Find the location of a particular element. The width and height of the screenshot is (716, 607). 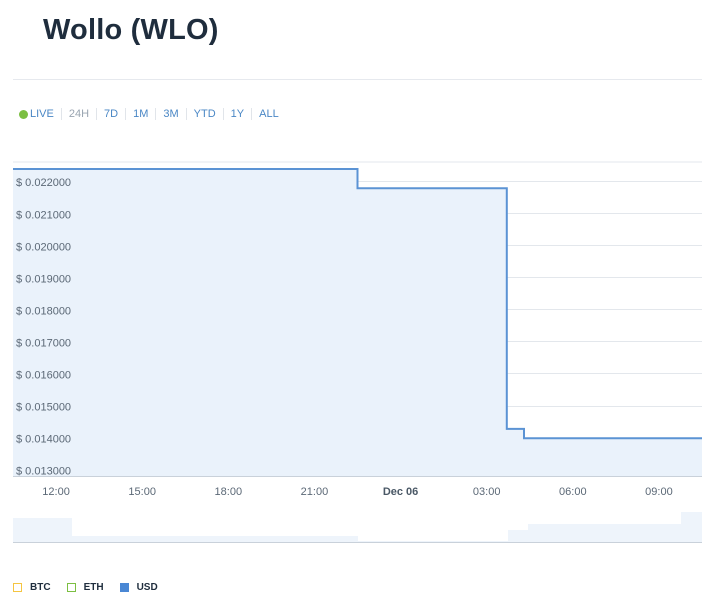

legend-label-usd: USD is located at coordinates (147, 587).